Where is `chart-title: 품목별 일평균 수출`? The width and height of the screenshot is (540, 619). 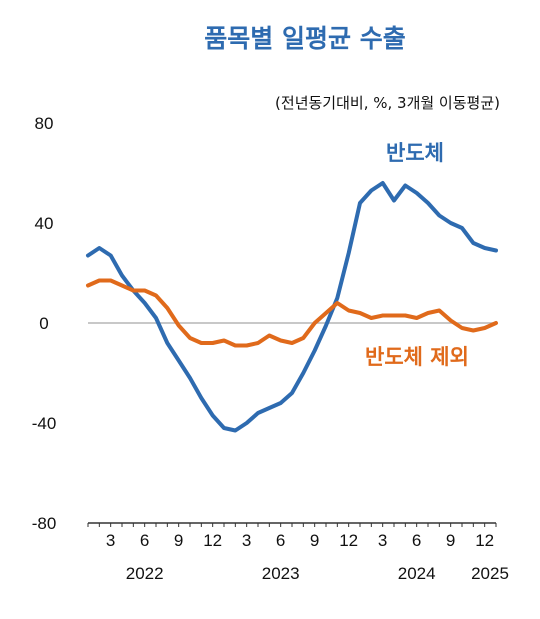
chart-title: 품목별 일평균 수출 is located at coordinates (304, 38).